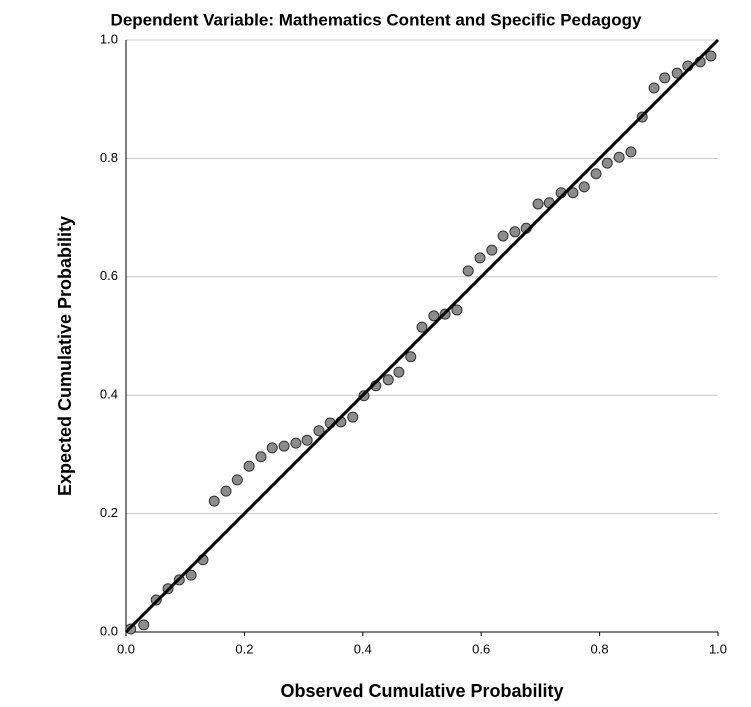 Image resolution: width=751 pixels, height=707 pixels. I want to click on y-tick-label: 1.0, so click(109, 38).